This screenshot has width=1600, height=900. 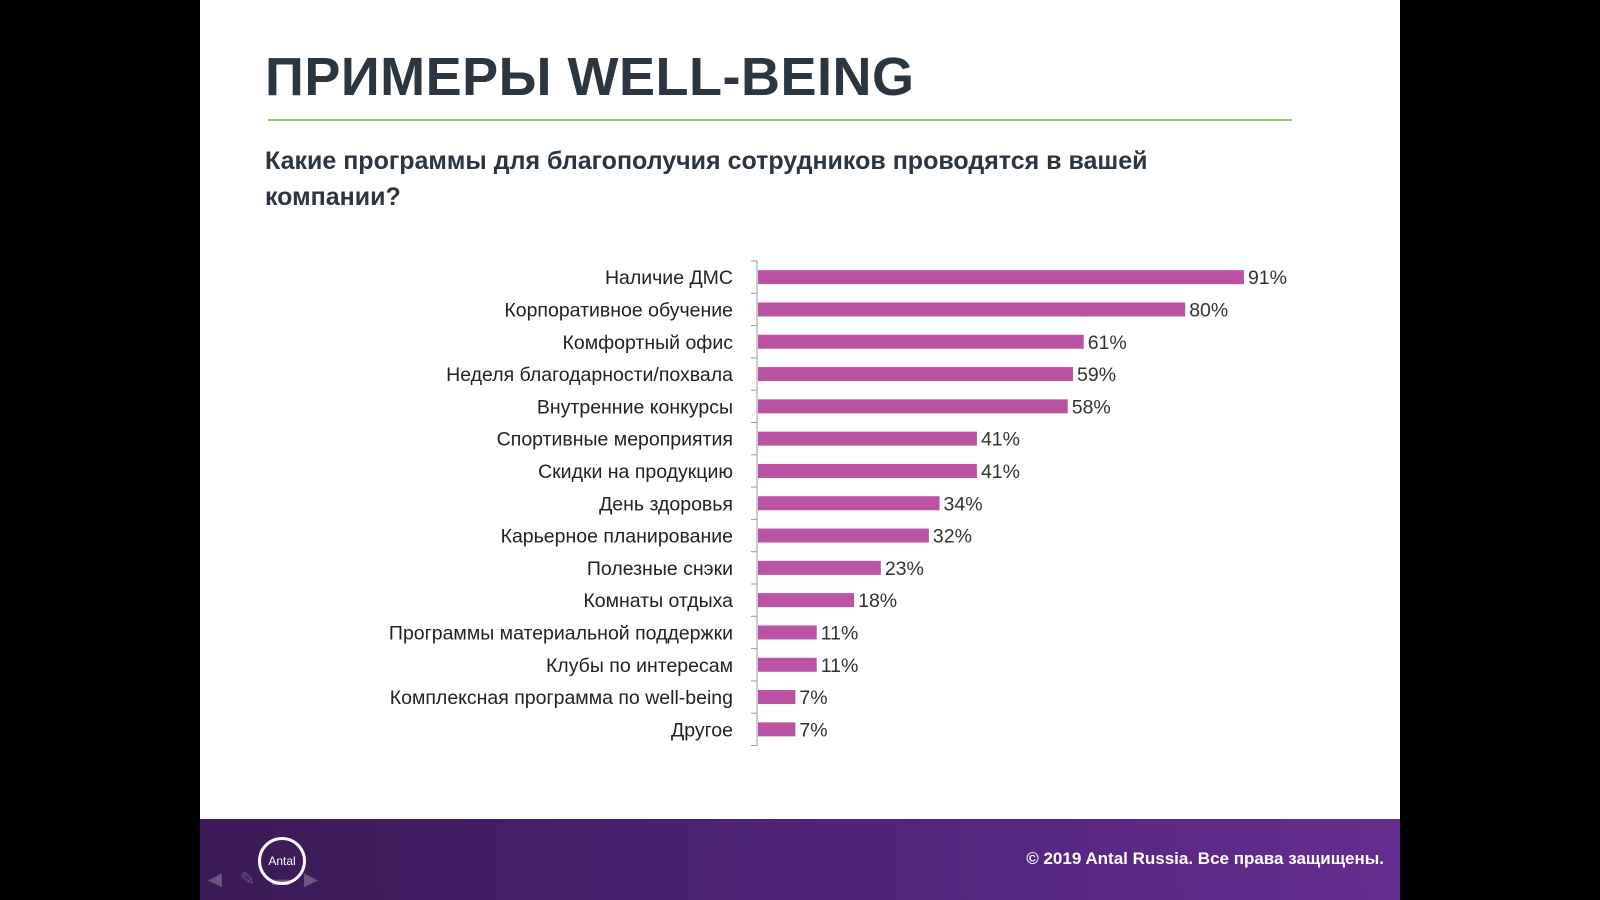 I want to click on menu-icon: ▬, so click(x=281, y=879).